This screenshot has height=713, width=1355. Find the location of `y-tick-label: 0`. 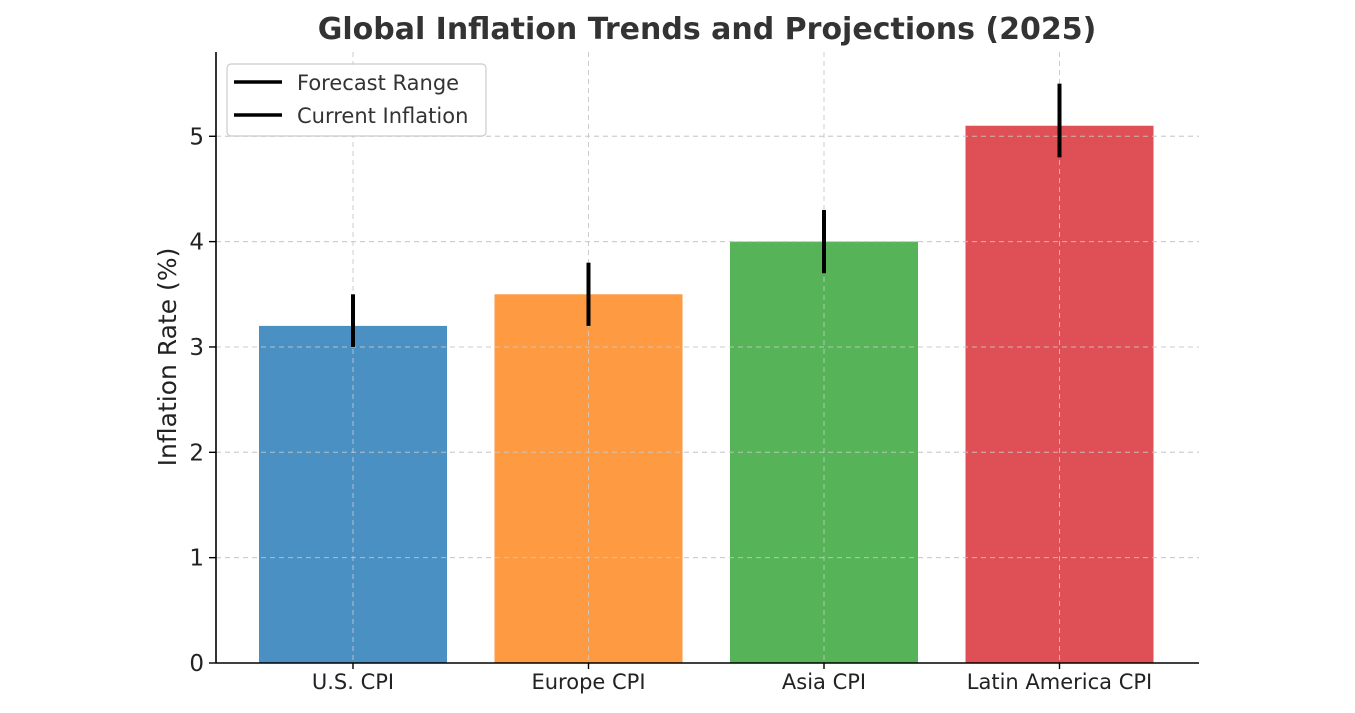

y-tick-label: 0 is located at coordinates (196, 664).